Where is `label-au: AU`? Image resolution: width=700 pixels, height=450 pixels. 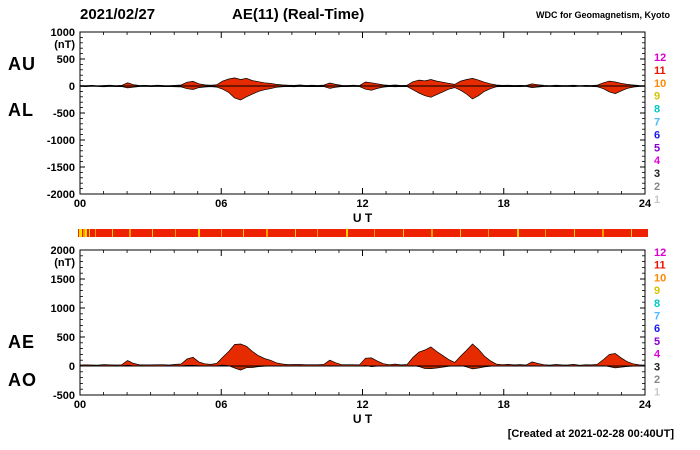 label-au: AU is located at coordinates (22, 64).